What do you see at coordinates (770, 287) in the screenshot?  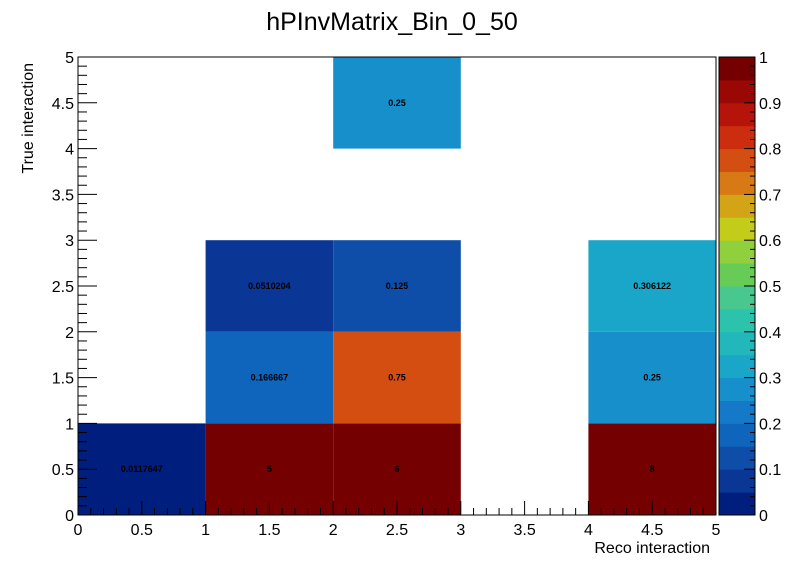 I see `colorbar-tick-label: 0.5` at bounding box center [770, 287].